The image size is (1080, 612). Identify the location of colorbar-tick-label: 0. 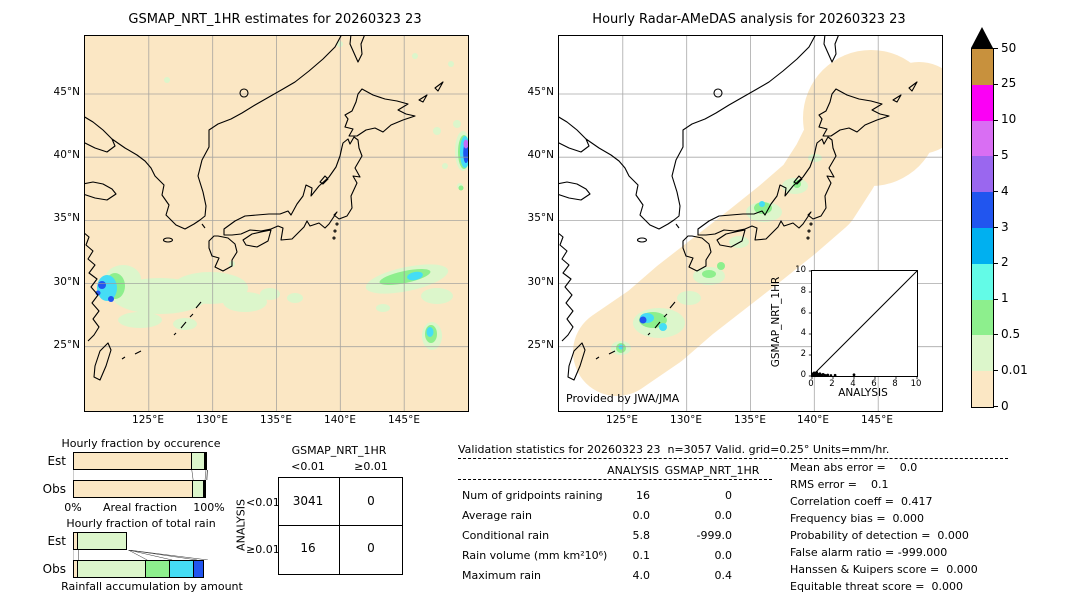
(1005, 405).